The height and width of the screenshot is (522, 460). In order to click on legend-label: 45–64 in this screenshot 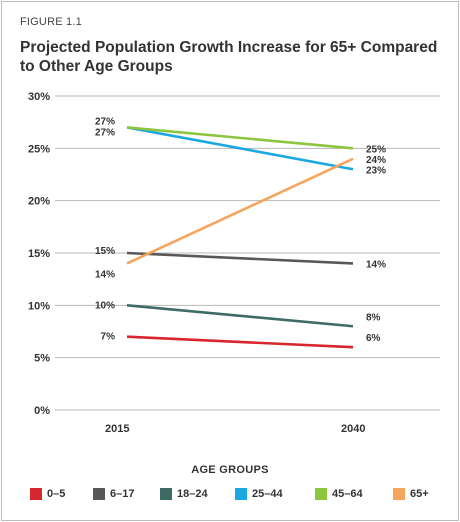, I will do `click(347, 494)`.